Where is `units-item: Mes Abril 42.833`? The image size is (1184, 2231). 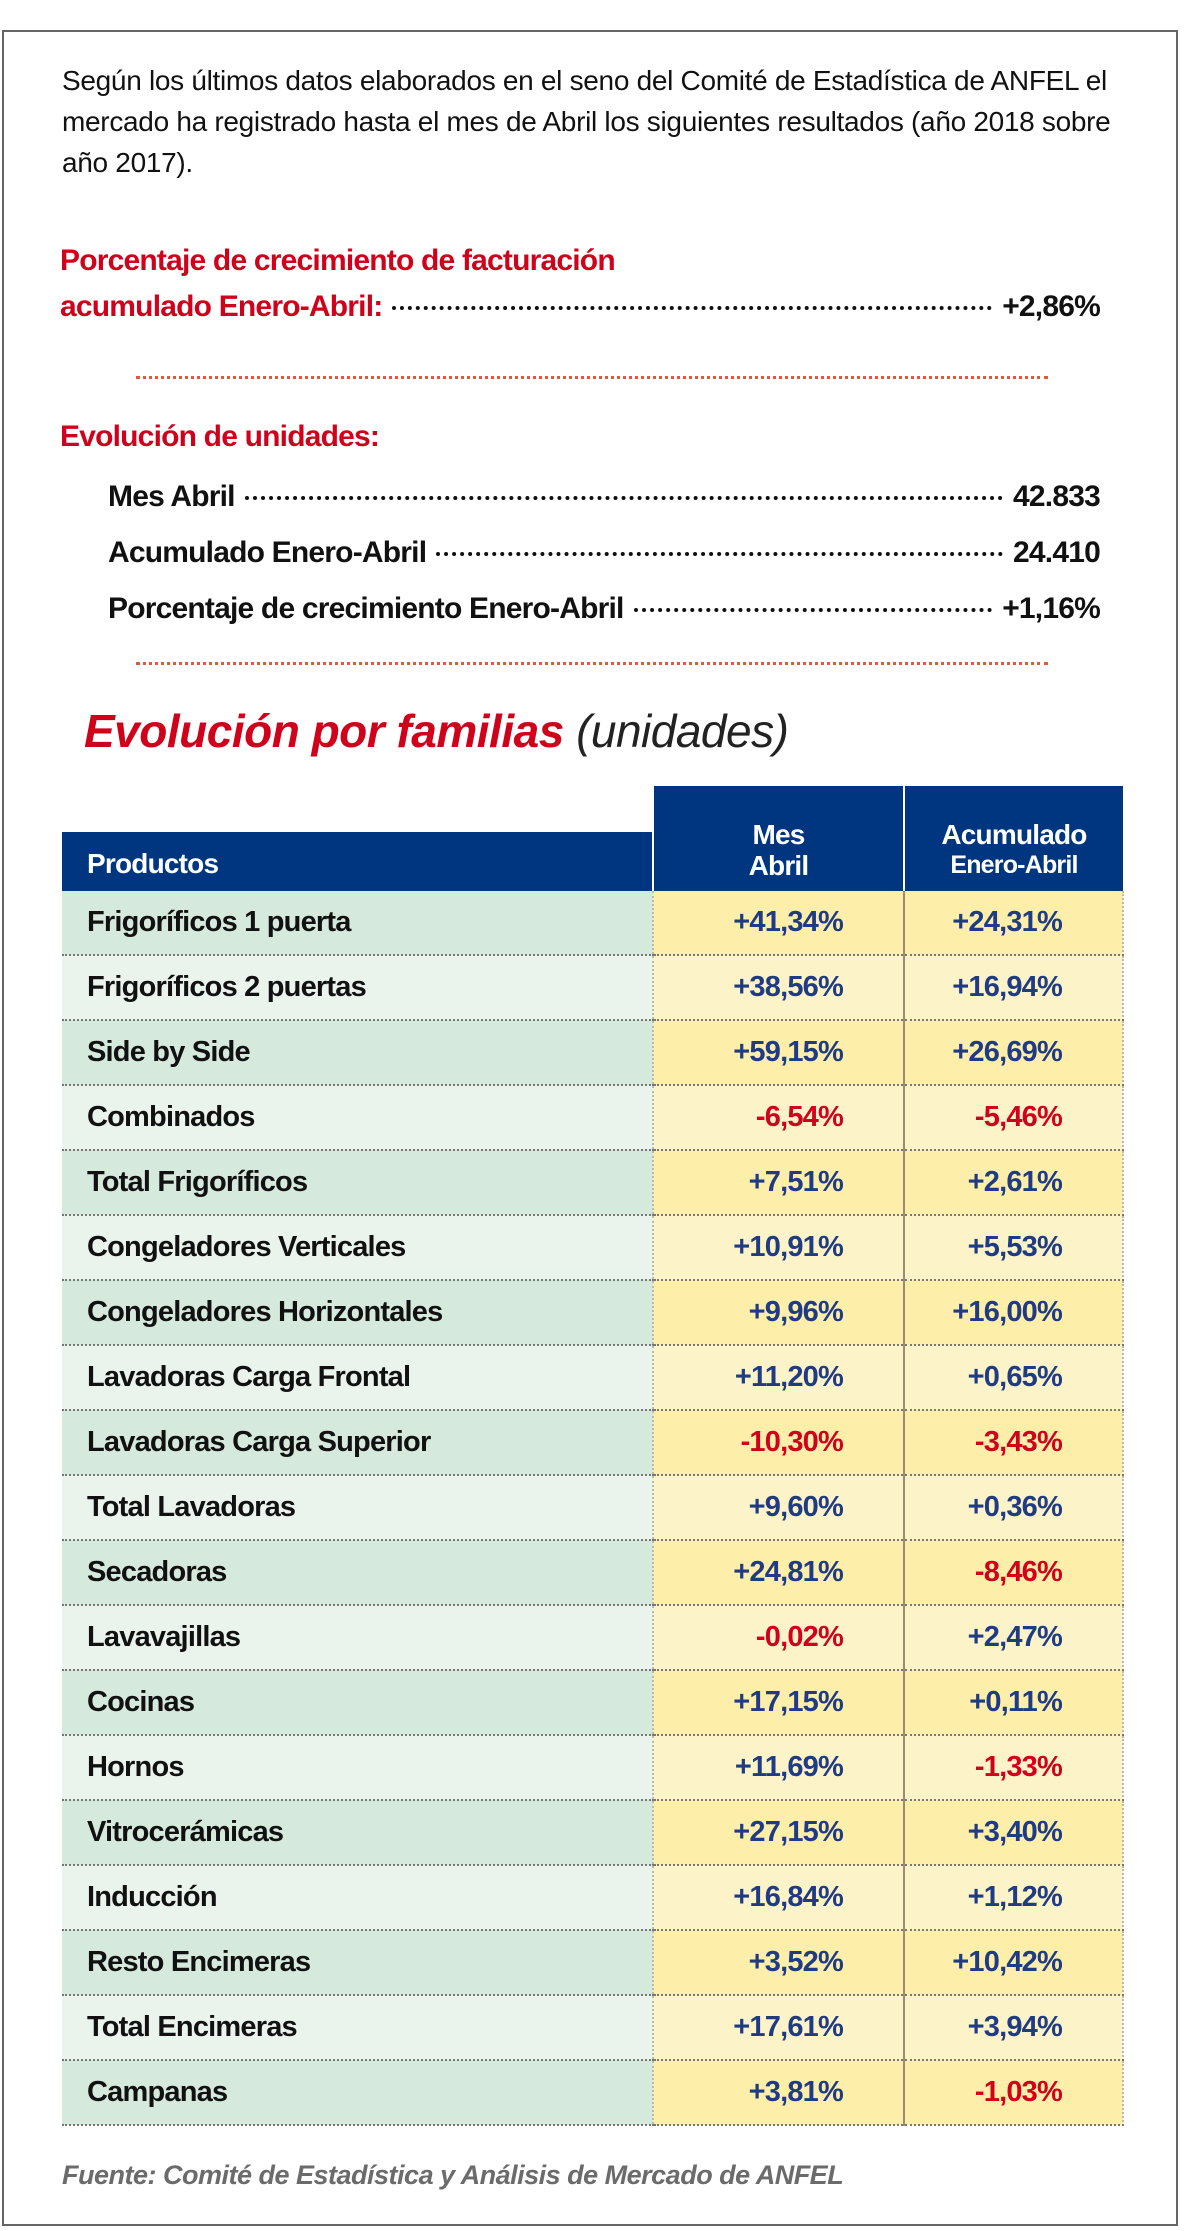 units-item: Mes Abril 42.833 is located at coordinates (604, 508).